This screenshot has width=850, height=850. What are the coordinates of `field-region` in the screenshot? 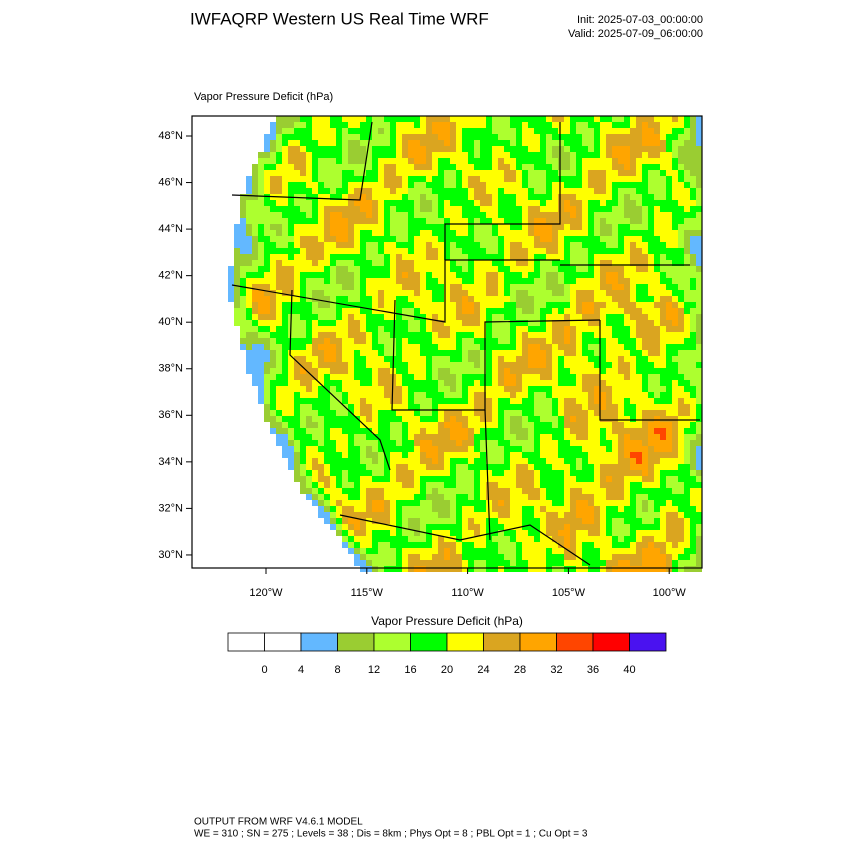 It's located at (648, 446).